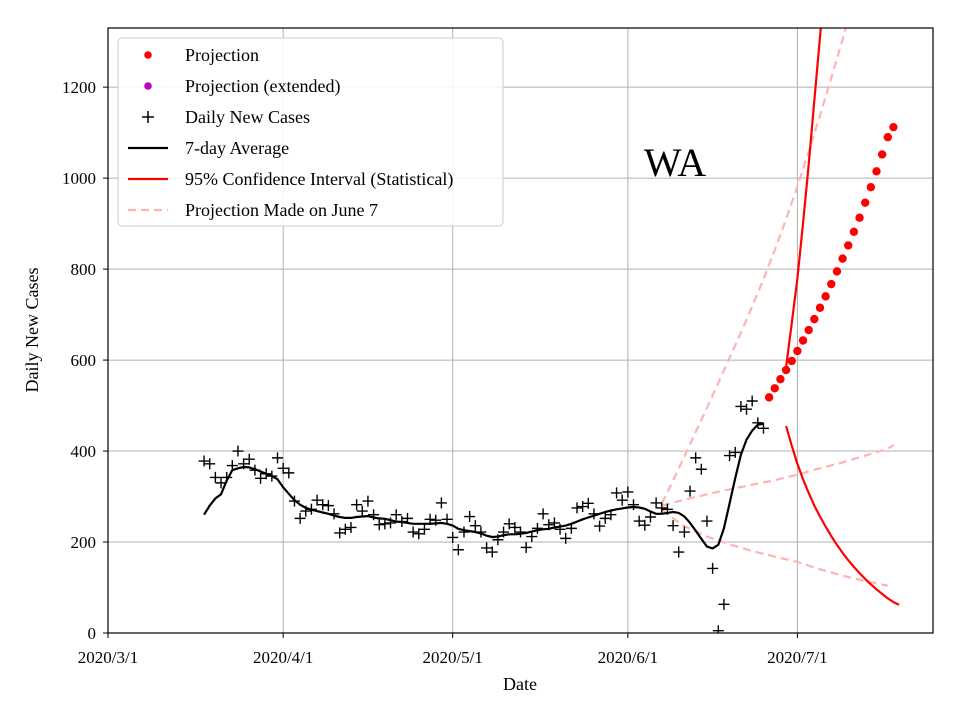 This screenshot has width=960, height=725. What do you see at coordinates (222, 55) in the screenshot?
I see `legend-label: Projection` at bounding box center [222, 55].